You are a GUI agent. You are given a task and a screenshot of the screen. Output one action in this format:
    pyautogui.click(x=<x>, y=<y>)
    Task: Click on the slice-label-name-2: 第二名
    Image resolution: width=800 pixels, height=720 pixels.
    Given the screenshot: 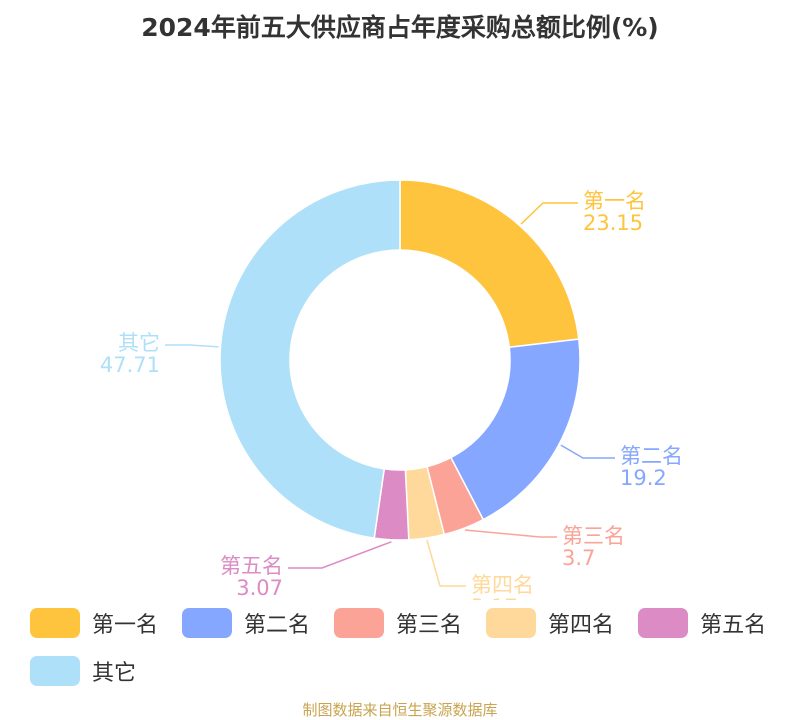 What is the action you would take?
    pyautogui.click(x=651, y=456)
    